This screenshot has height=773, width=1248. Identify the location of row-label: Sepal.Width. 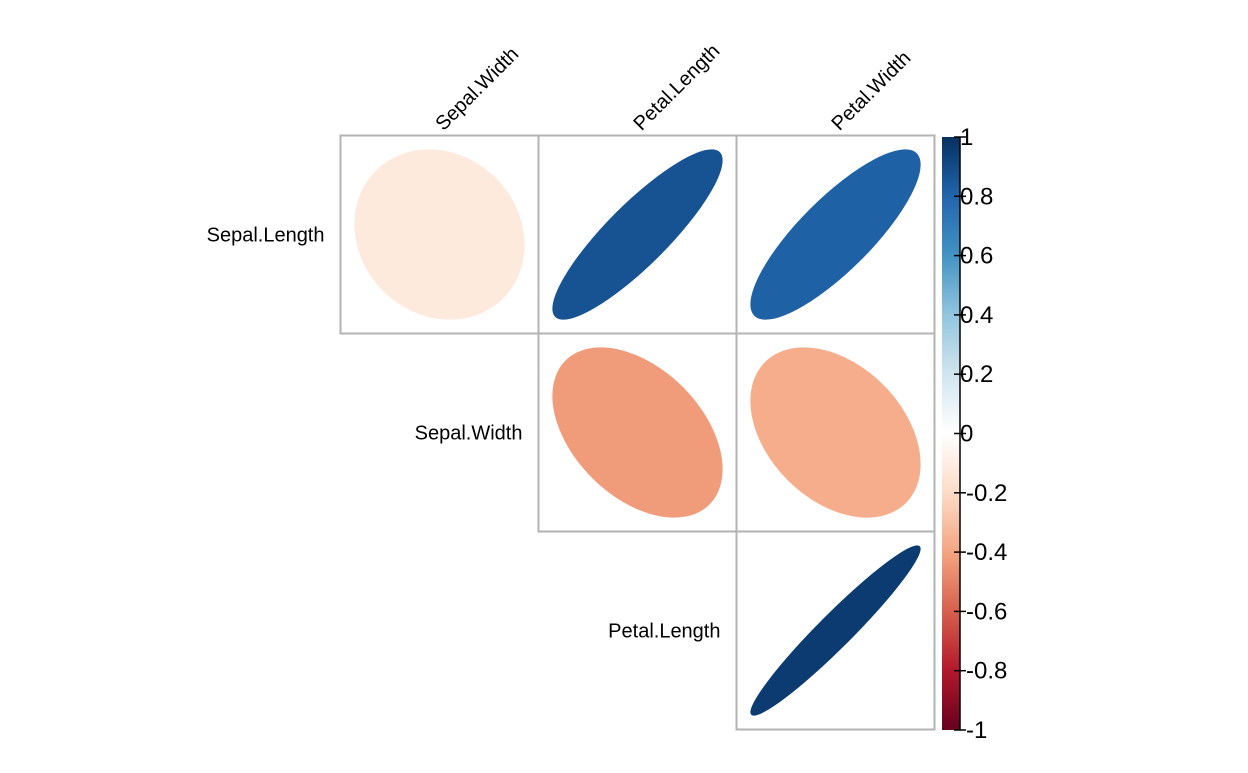
(469, 434).